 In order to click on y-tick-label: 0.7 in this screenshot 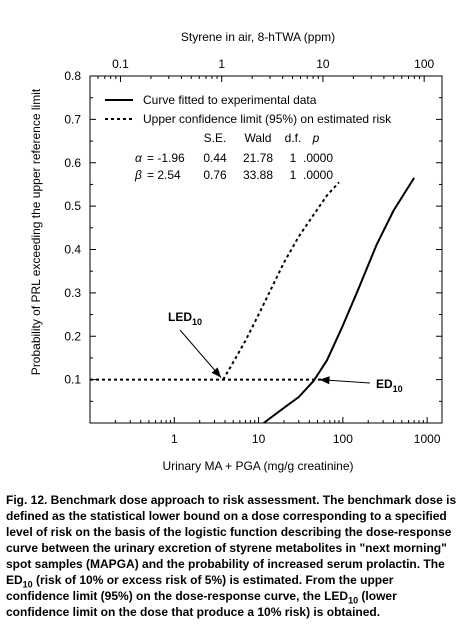, I will do `click(72, 119)`.